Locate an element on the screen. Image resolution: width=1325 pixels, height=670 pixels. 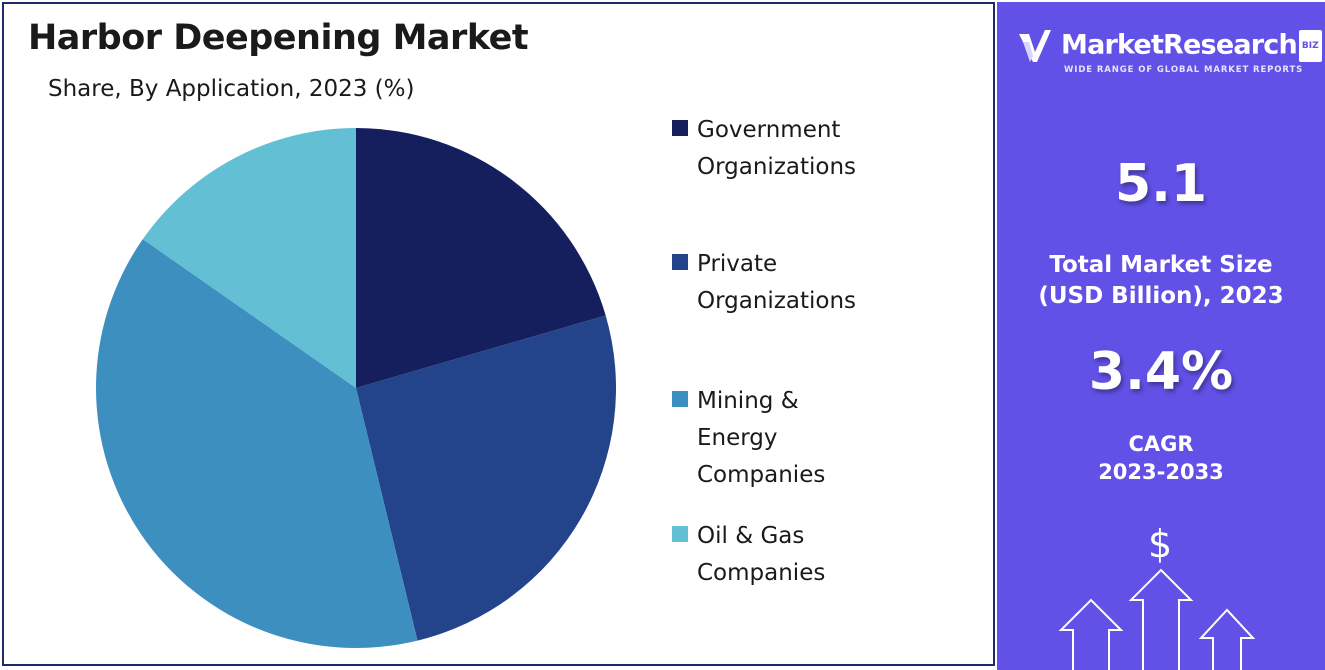
pie-slice-oil-gas-companies is located at coordinates (249, 258).